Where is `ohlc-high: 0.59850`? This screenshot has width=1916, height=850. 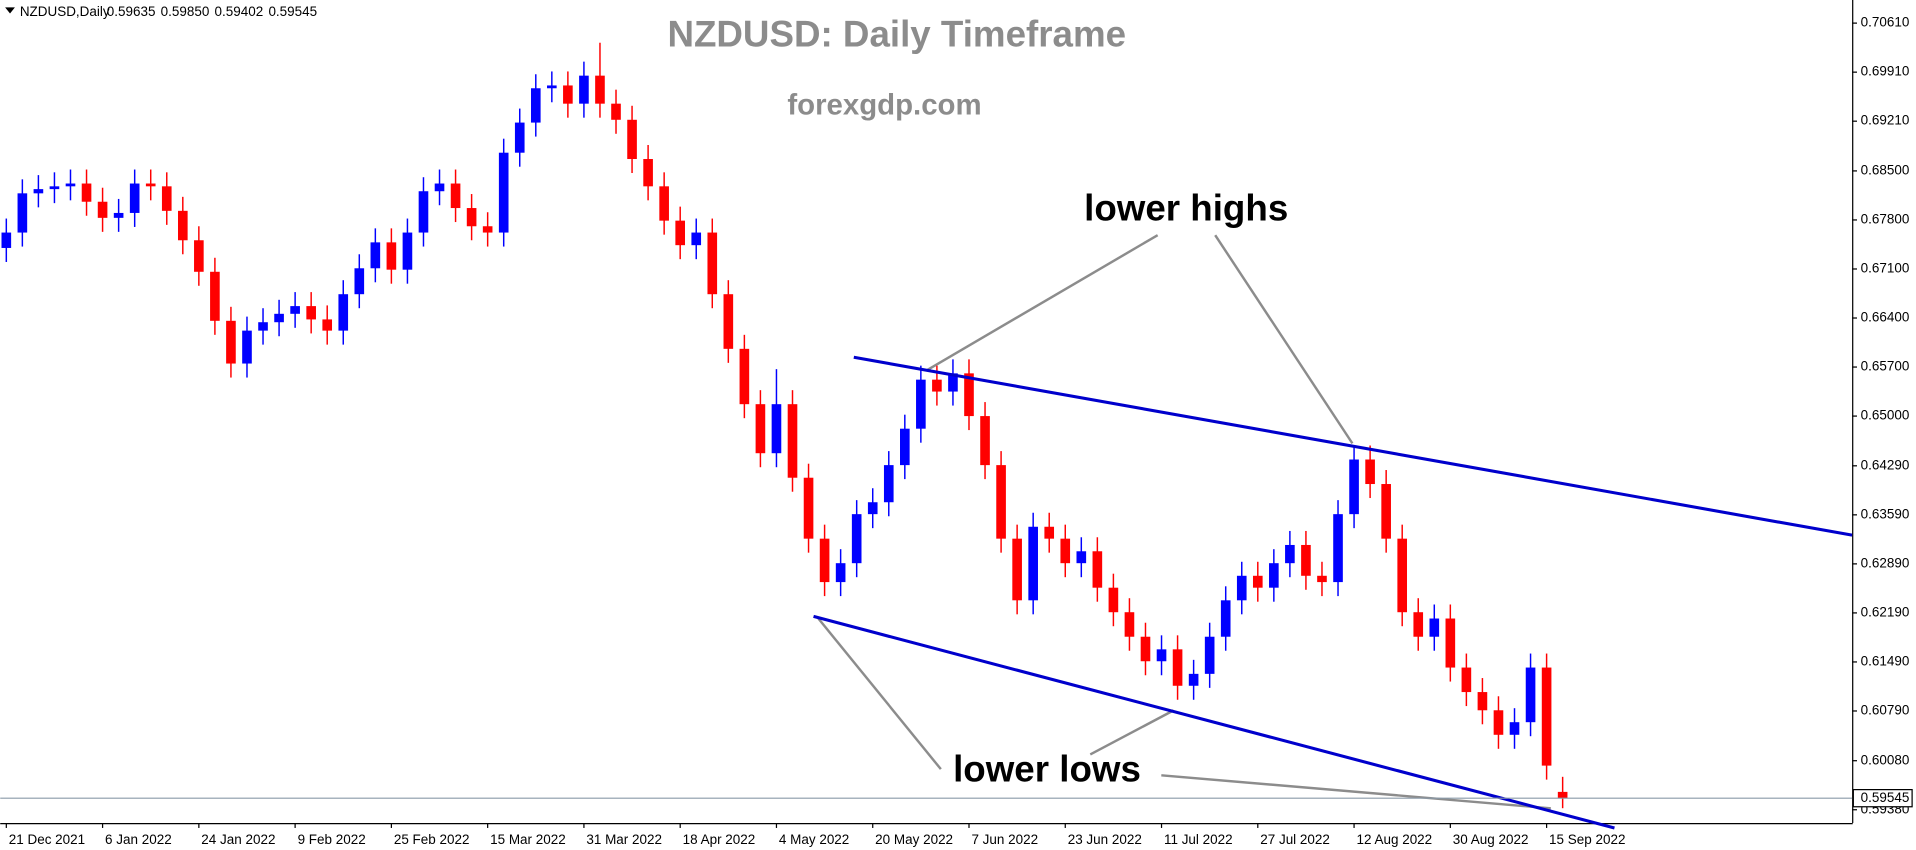 ohlc-high: 0.59850 is located at coordinates (185, 11).